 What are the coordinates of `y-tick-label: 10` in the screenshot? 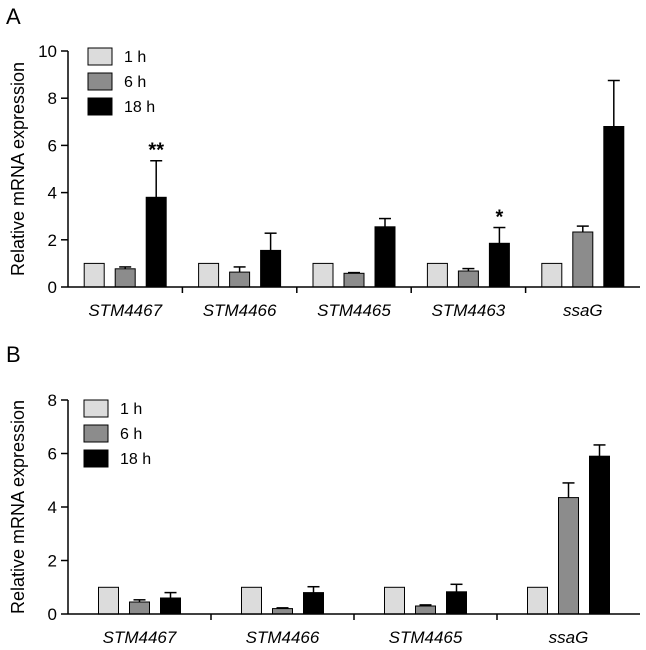 It's located at (47, 51).